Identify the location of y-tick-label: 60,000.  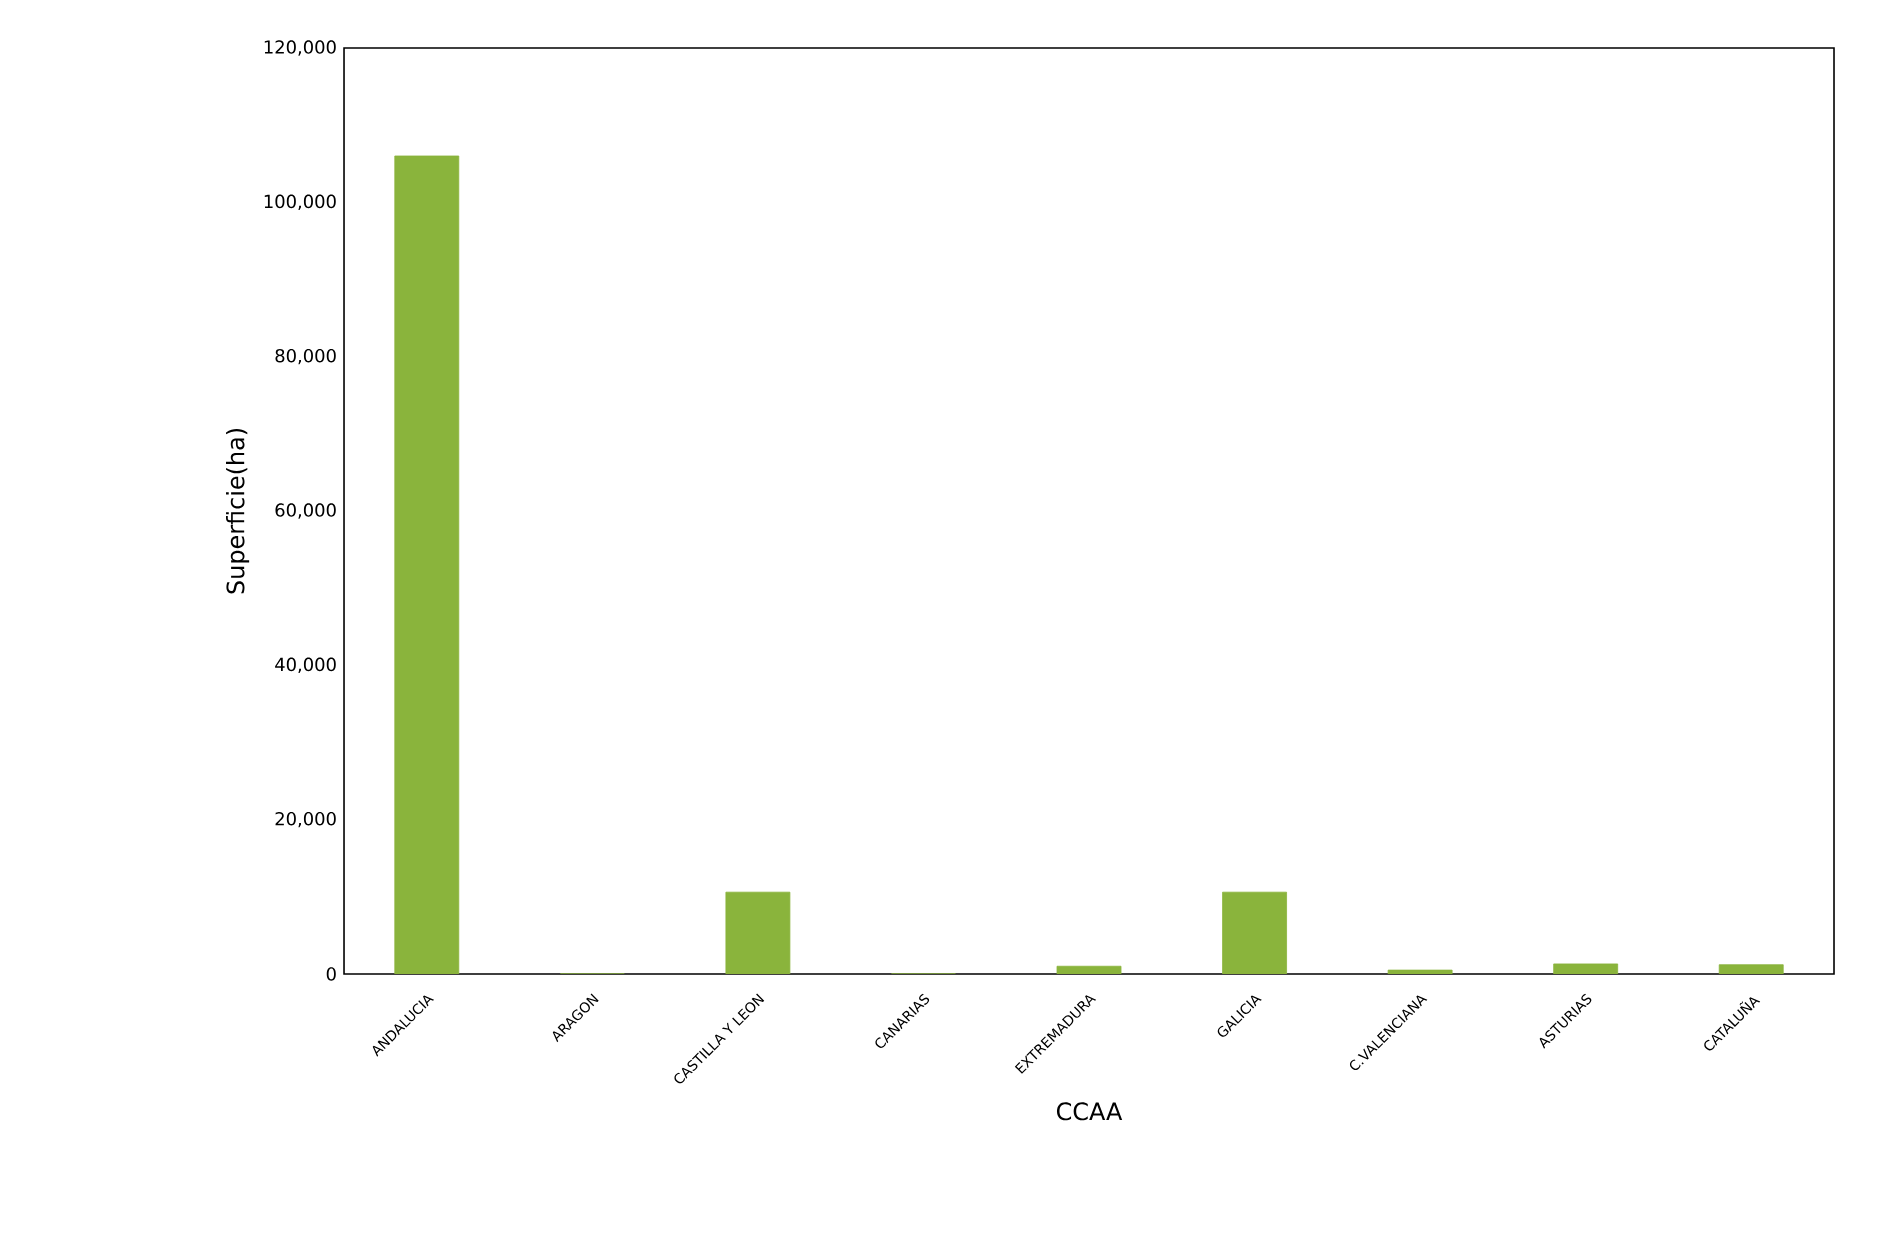
(305, 511).